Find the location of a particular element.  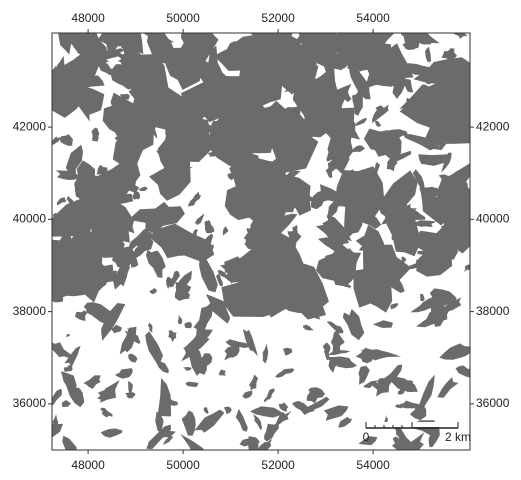

scale-bar: 0 2 km is located at coordinates (417, 433).